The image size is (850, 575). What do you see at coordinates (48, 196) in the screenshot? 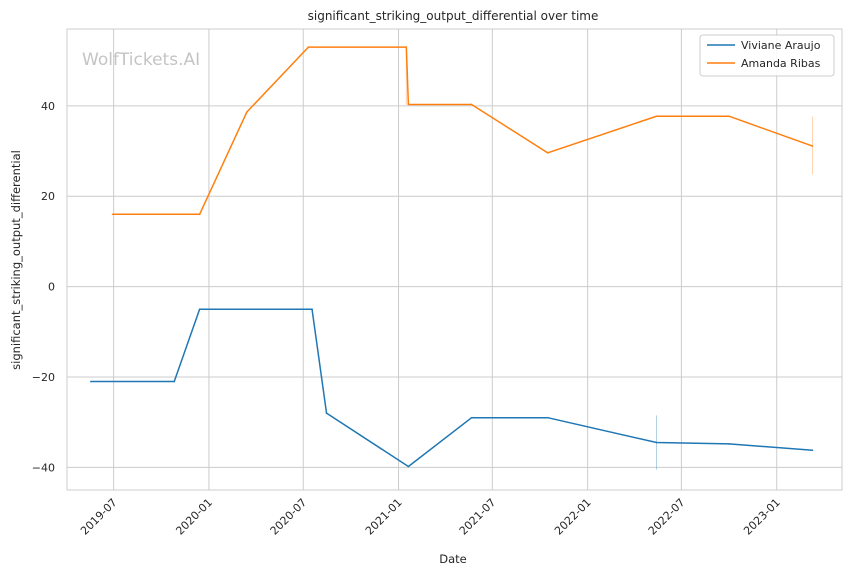
I see `y-tick-label: 20` at bounding box center [48, 196].